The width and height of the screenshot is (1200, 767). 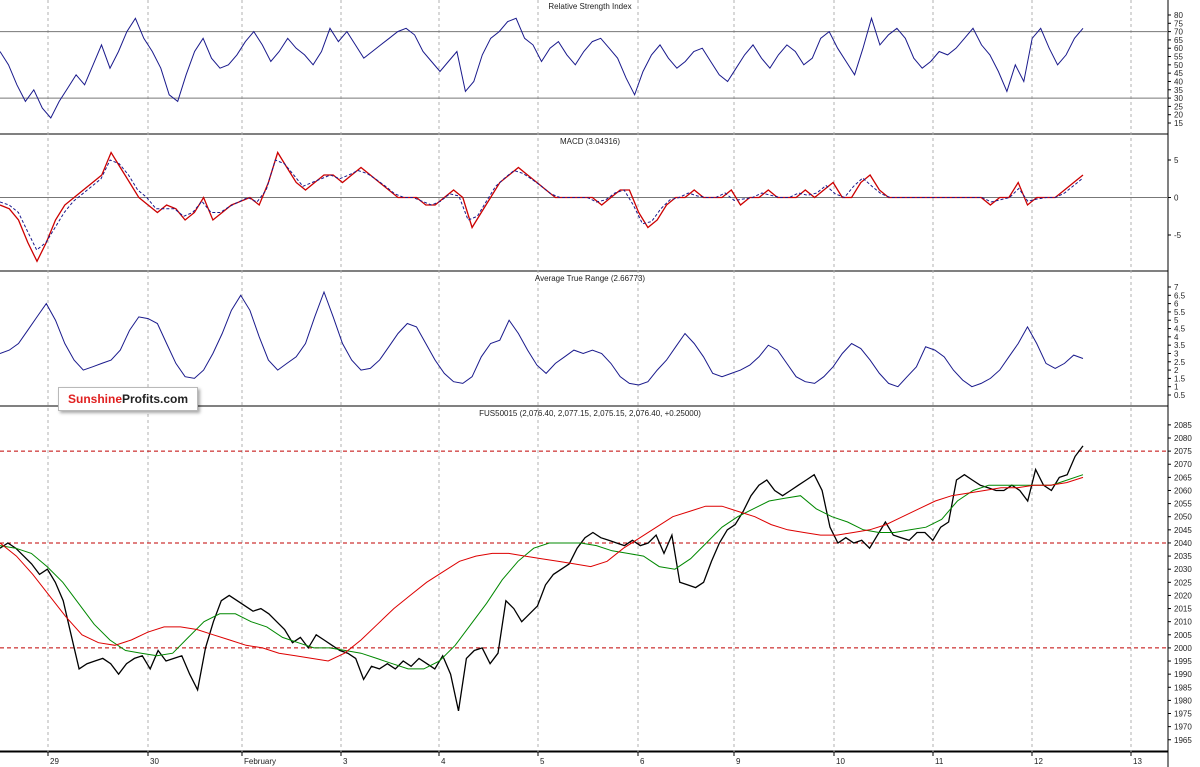 I want to click on y-tick-label: 1.5, so click(x=1180, y=378).